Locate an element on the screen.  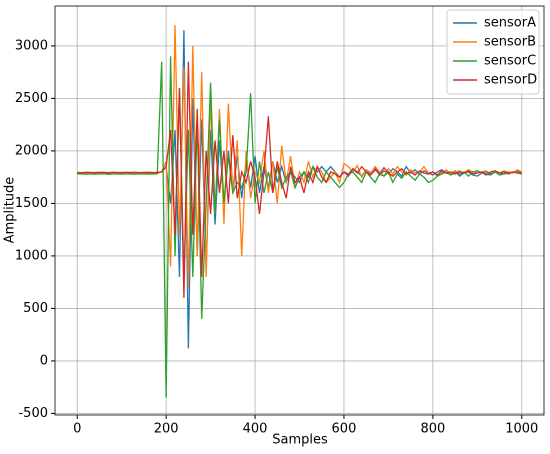
y-axis-label: Amplitude is located at coordinates (10, 210).